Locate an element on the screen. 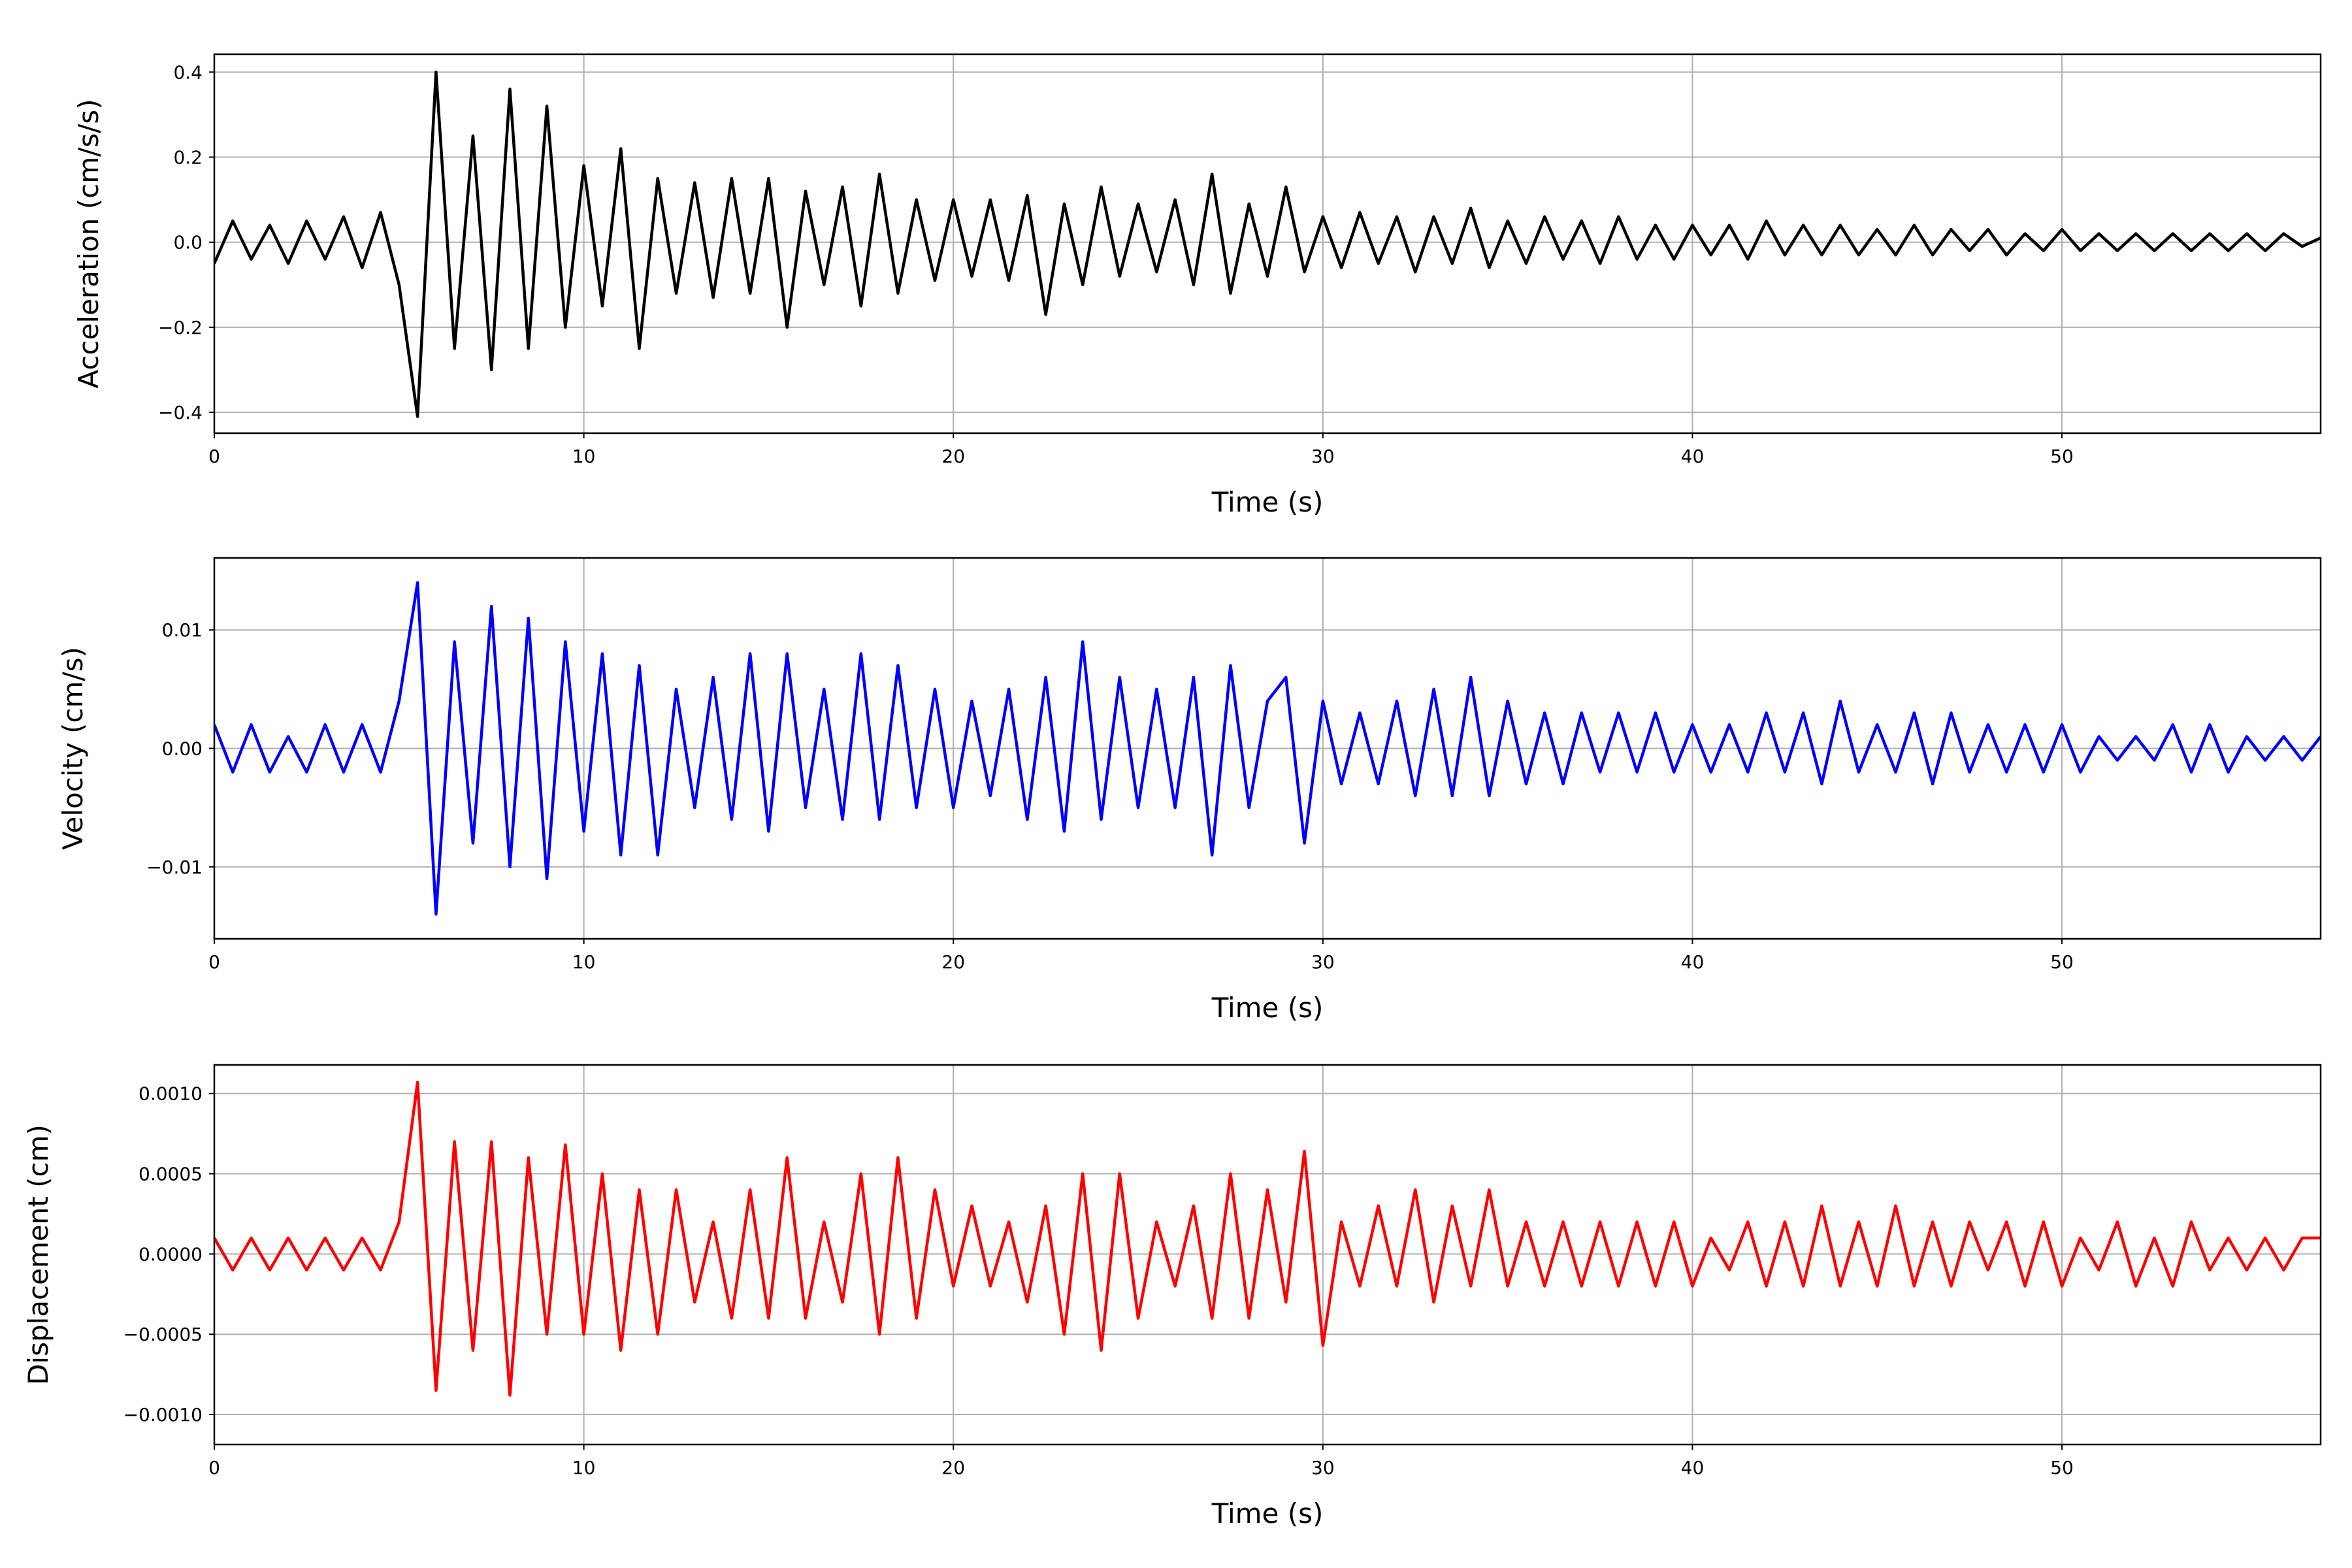 The image size is (2352, 1568). y-tick-label: 0.4 is located at coordinates (188, 72).